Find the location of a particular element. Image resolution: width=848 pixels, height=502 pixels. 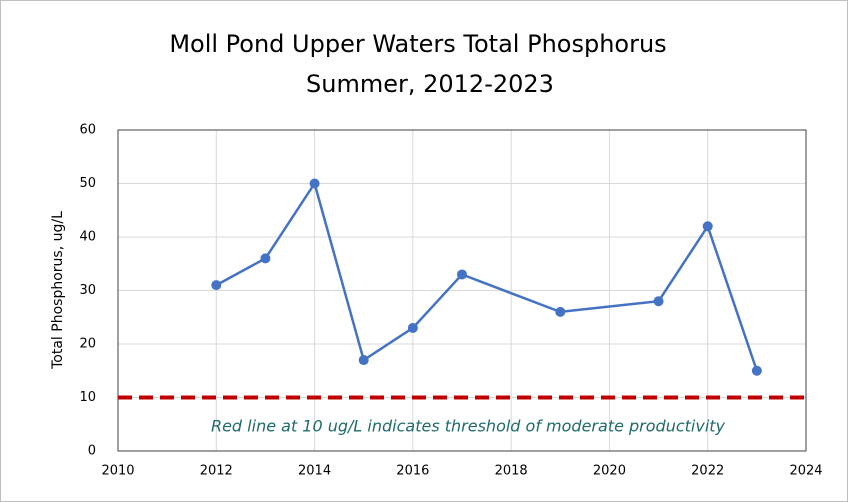

chart-subtitle: Summer, 2012-2023 is located at coordinates (430, 84).